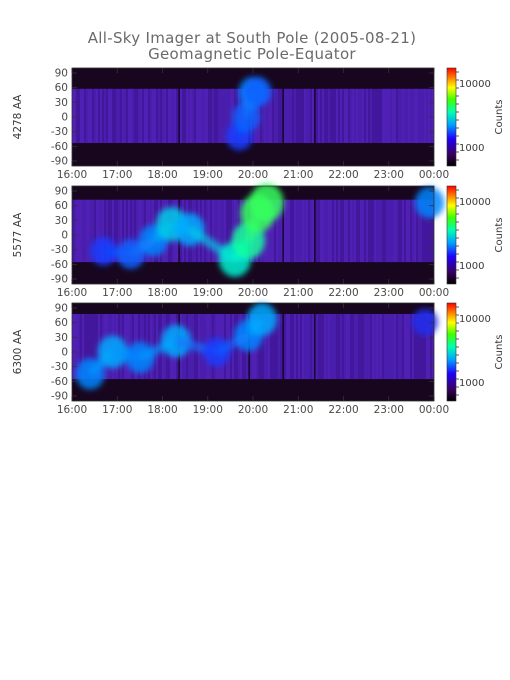 The height and width of the screenshot is (680, 510). Describe the element at coordinates (18, 235) in the screenshot. I see `y-axis-label: 5577 AA` at that location.